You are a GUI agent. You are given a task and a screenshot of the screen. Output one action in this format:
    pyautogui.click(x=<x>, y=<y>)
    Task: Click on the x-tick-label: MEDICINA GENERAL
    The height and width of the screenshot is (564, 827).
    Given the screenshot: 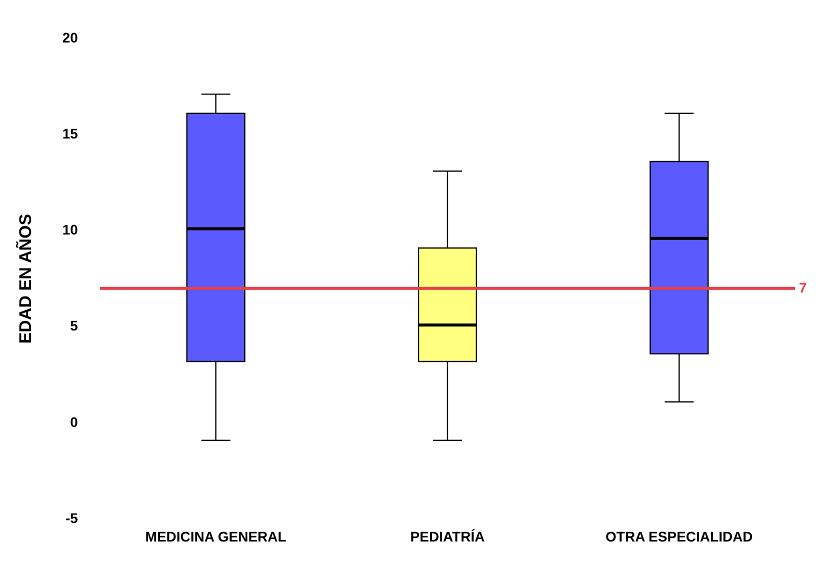 What is the action you would take?
    pyautogui.click(x=216, y=536)
    